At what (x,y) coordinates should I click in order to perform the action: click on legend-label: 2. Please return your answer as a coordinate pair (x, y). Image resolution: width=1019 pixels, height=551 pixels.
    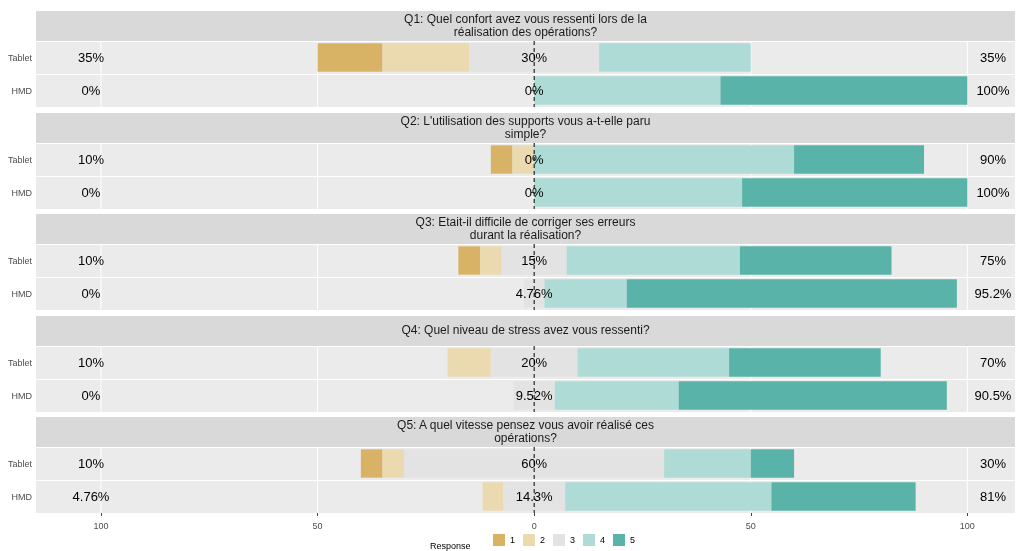
    Looking at the image, I should click on (543, 540).